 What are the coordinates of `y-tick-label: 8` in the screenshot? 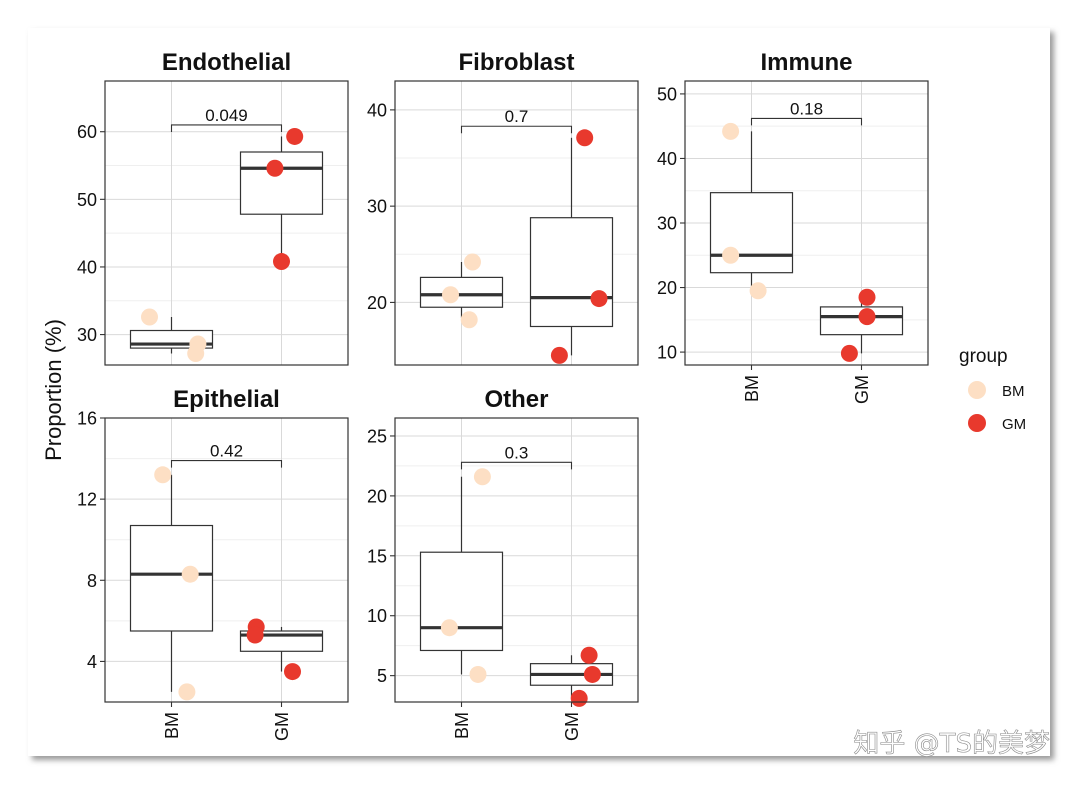 It's located at (92, 581).